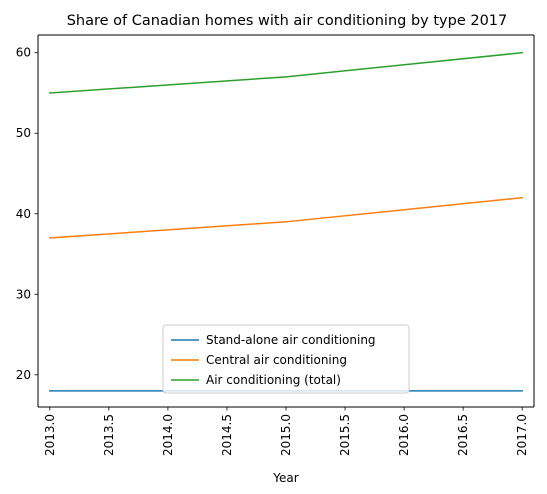  I want to click on x-tick-label: 2014.0, so click(168, 435).